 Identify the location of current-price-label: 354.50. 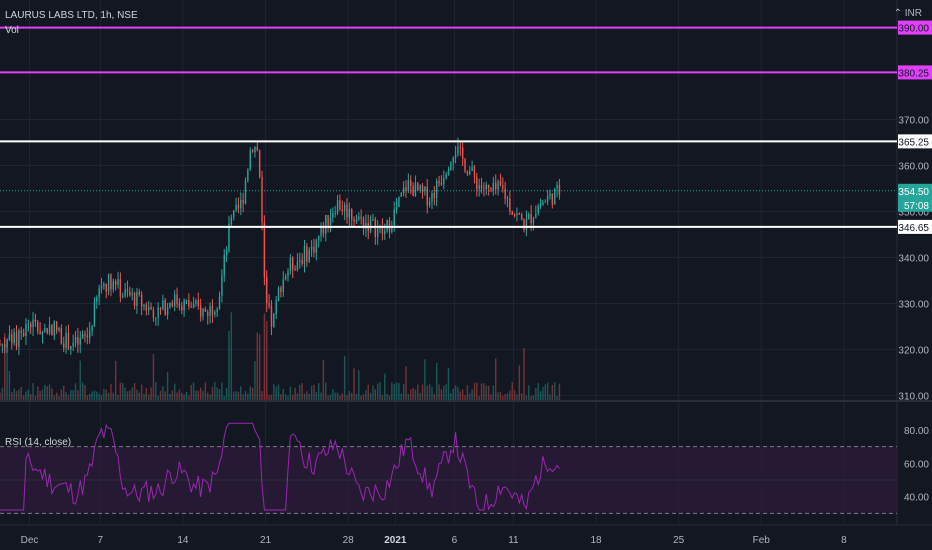
(913, 192).